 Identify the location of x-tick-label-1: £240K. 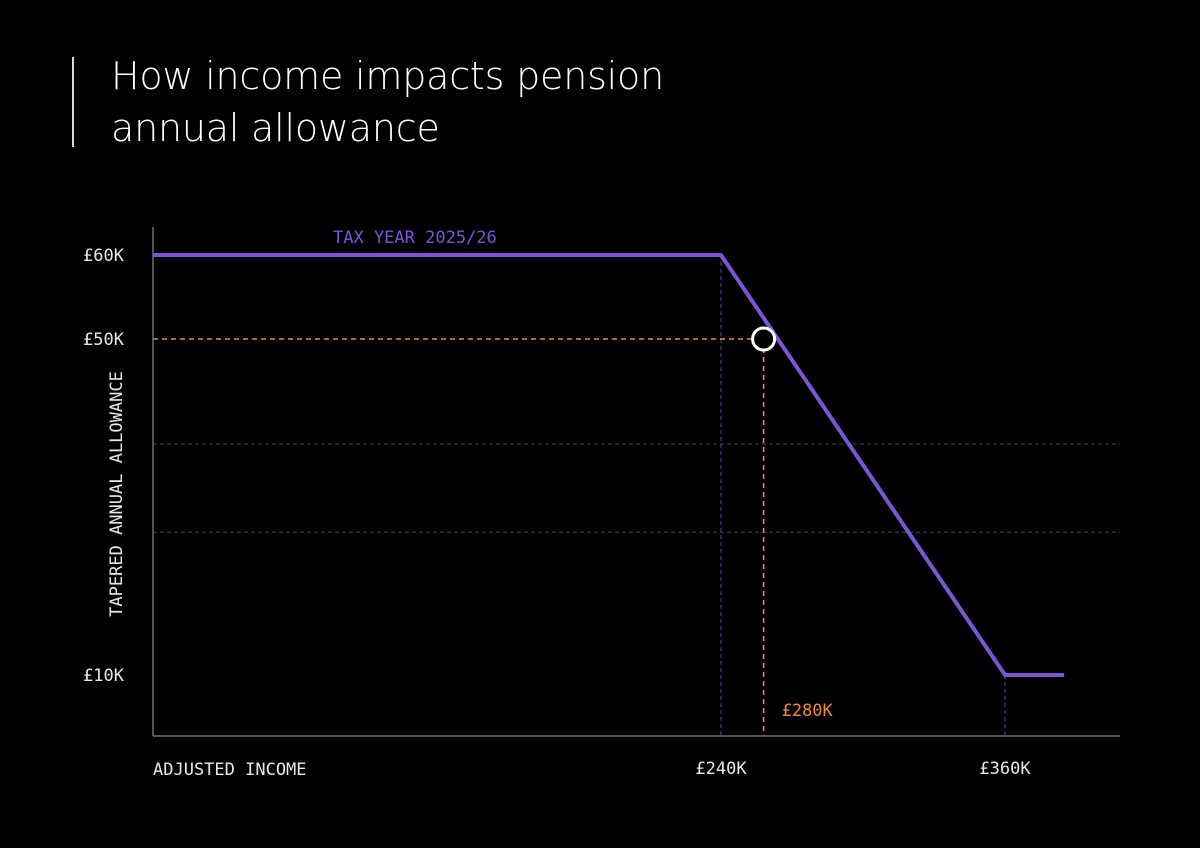
(721, 769).